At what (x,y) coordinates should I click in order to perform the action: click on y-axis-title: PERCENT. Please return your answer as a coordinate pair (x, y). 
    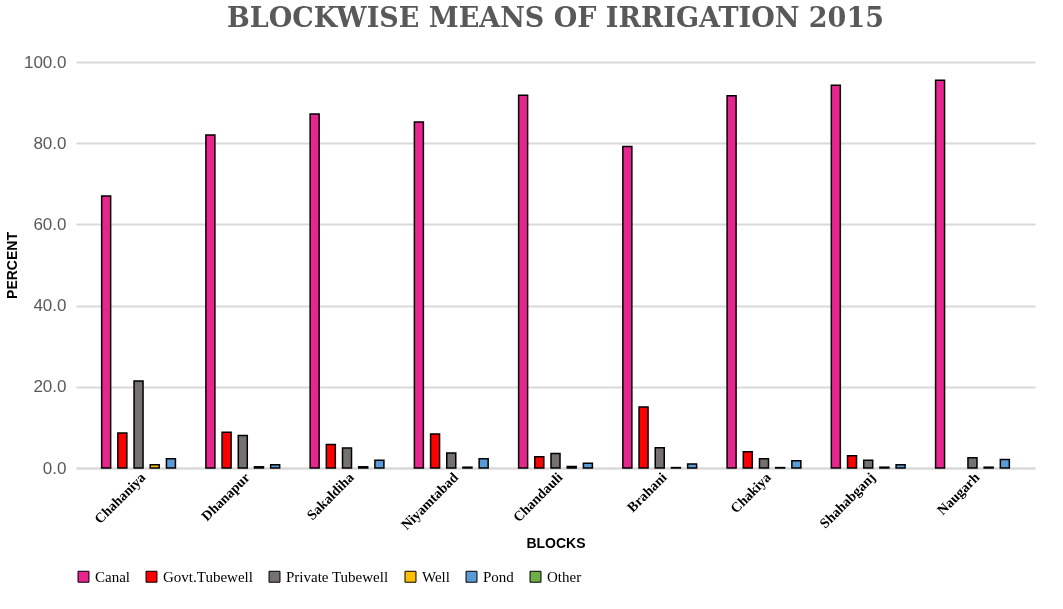
    Looking at the image, I should click on (11, 265).